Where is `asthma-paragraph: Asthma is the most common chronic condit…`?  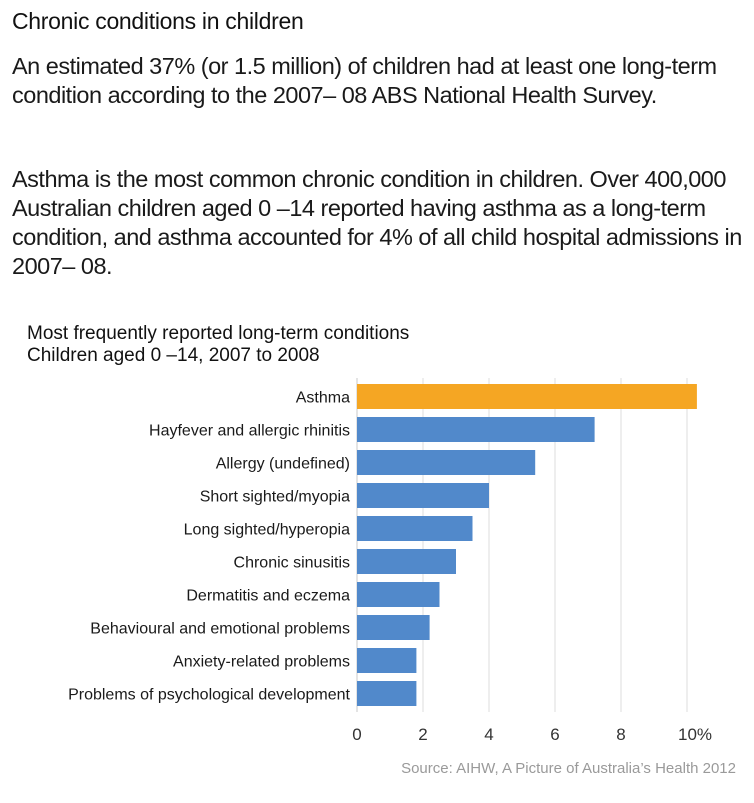 asthma-paragraph: Asthma is the most common chronic condit… is located at coordinates (377, 222).